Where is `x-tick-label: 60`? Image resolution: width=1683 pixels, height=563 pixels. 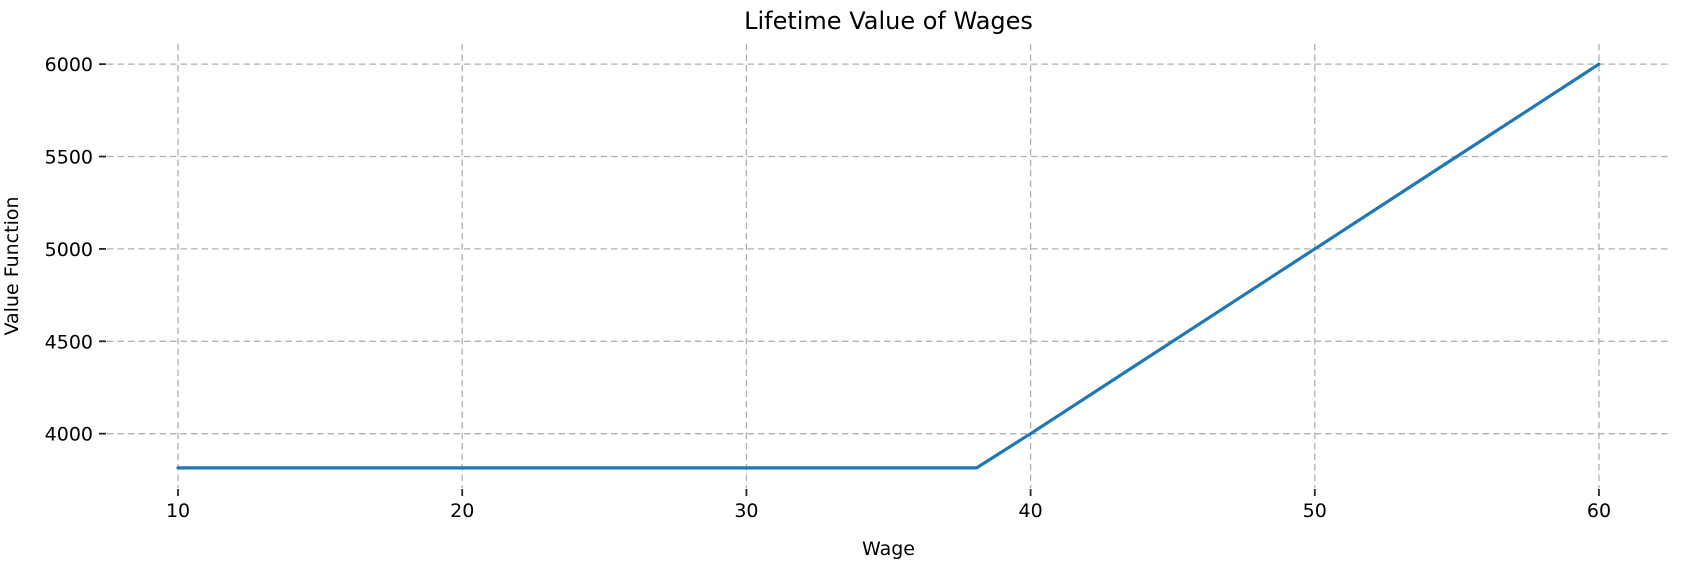
x-tick-label: 60 is located at coordinates (1599, 511).